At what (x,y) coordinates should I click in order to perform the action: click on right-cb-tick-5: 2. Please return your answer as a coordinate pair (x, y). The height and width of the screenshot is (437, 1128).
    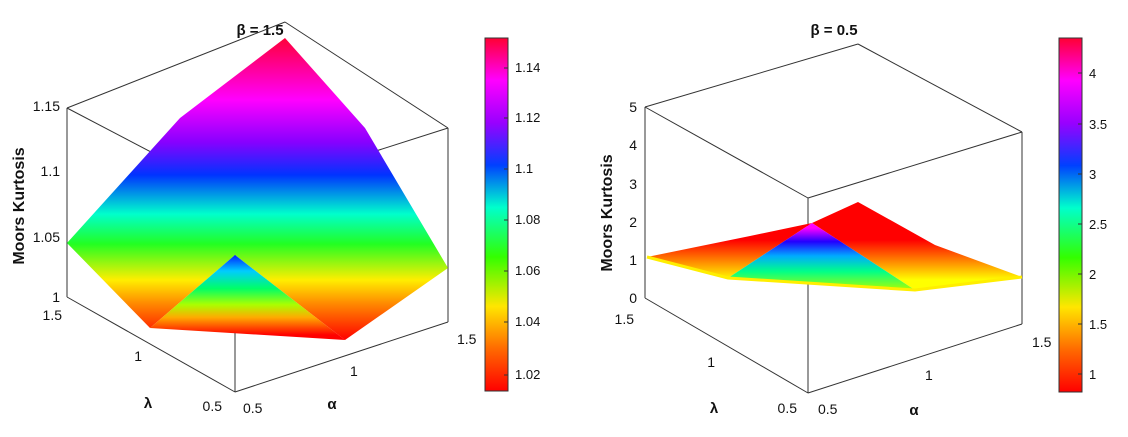
    Looking at the image, I should click on (1092, 274).